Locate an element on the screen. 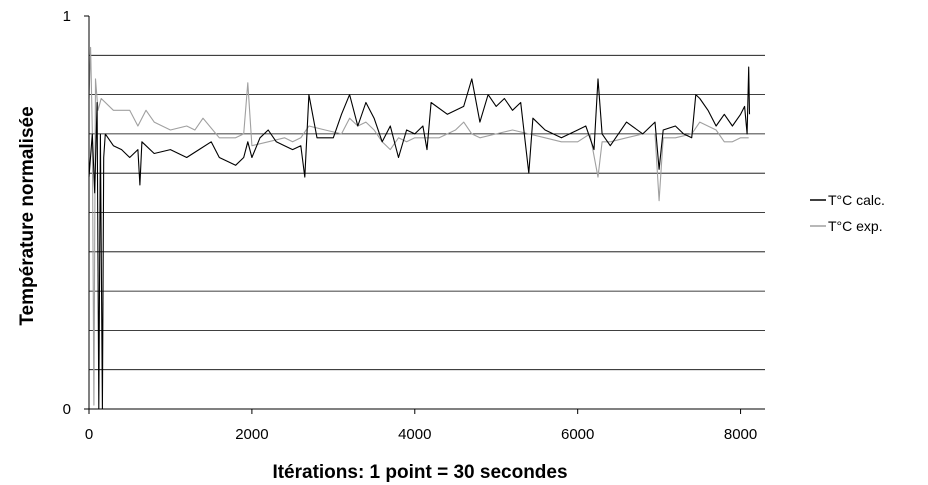  x-tick-label: 6000 is located at coordinates (577, 434).